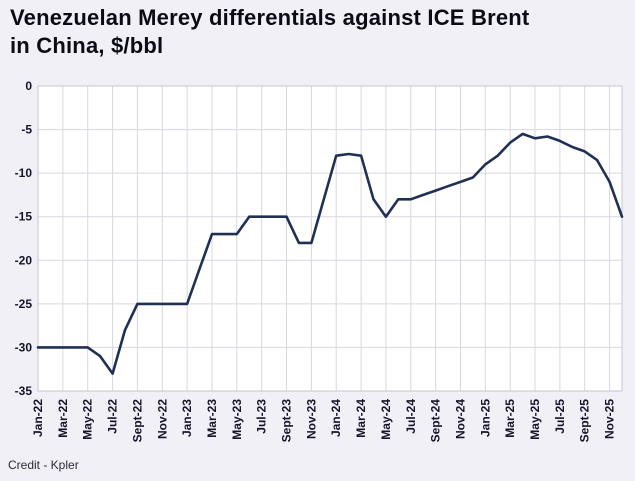  Describe the element at coordinates (24, 304) in the screenshot. I see `svg-text: -25` at that location.